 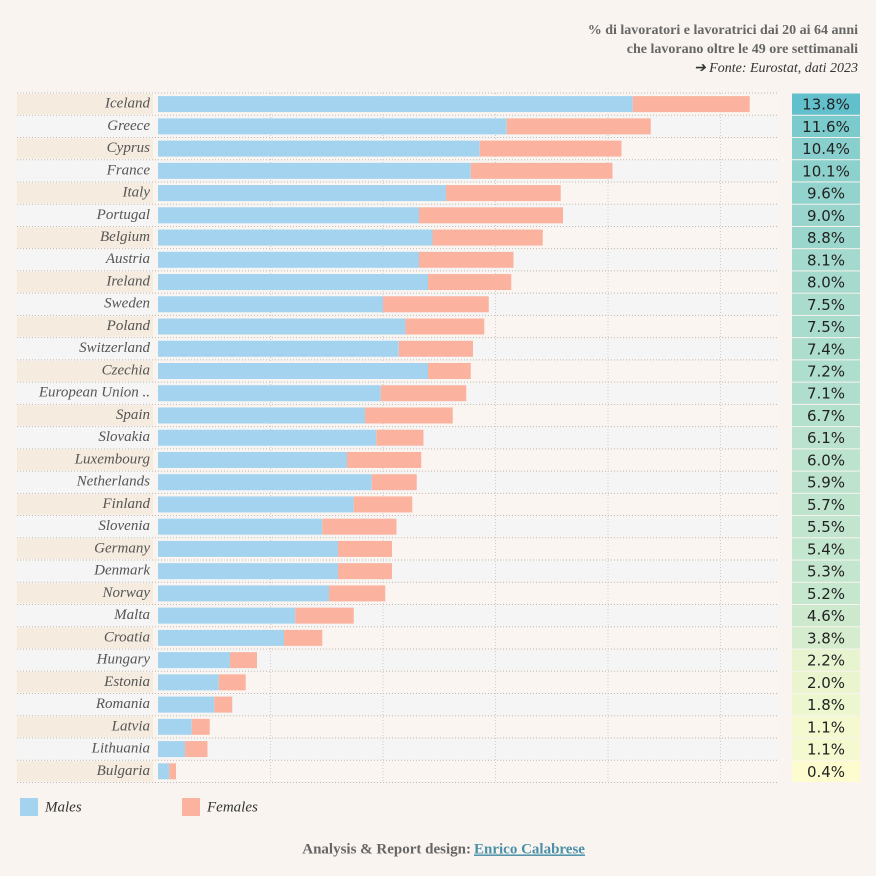 I want to click on total-label: 7.1%, so click(x=826, y=394).